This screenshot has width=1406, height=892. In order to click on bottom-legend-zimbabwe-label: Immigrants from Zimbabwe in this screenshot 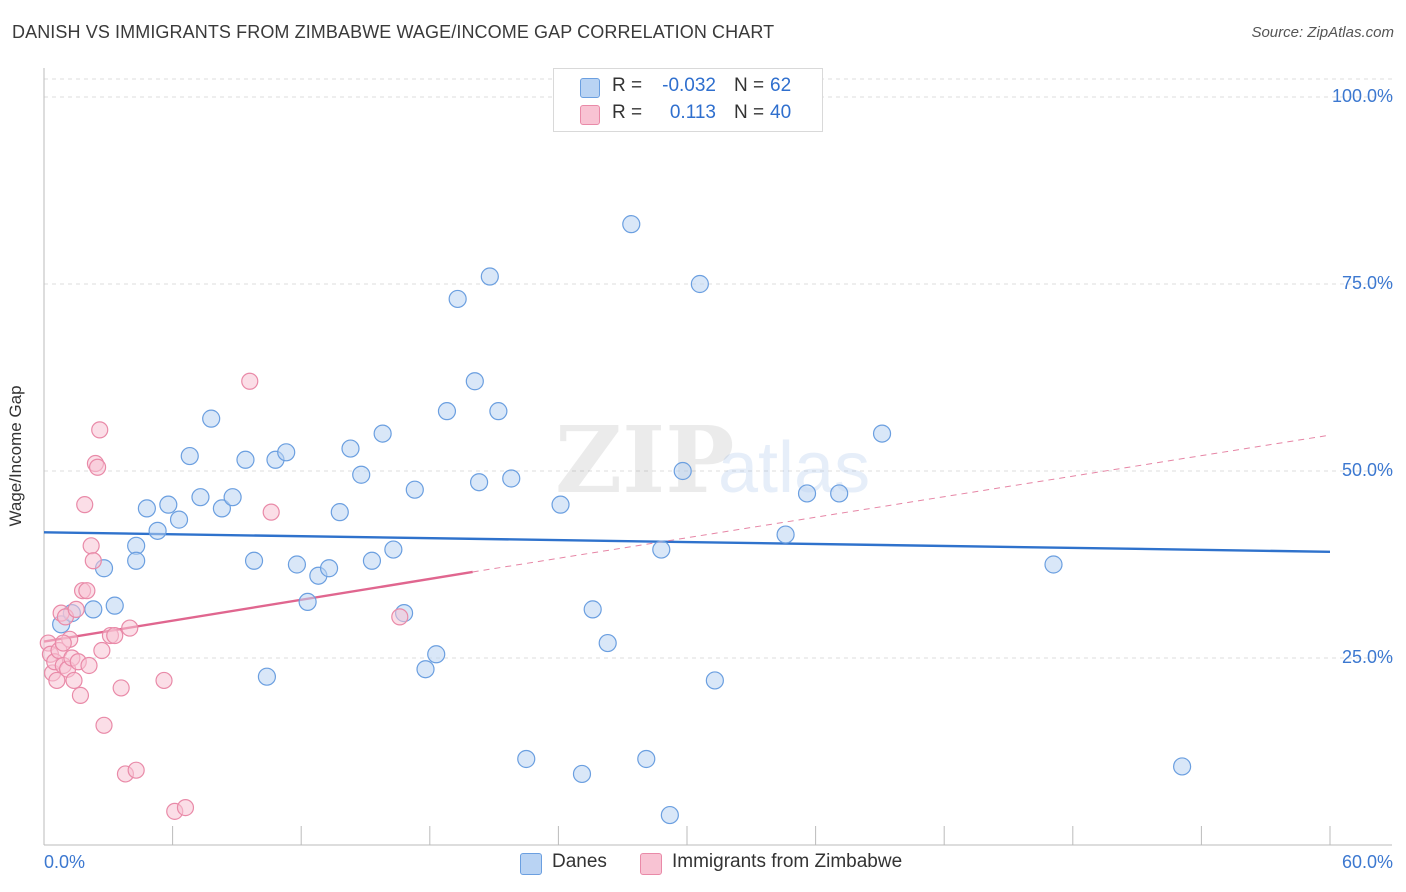, I will do `click(787, 861)`.